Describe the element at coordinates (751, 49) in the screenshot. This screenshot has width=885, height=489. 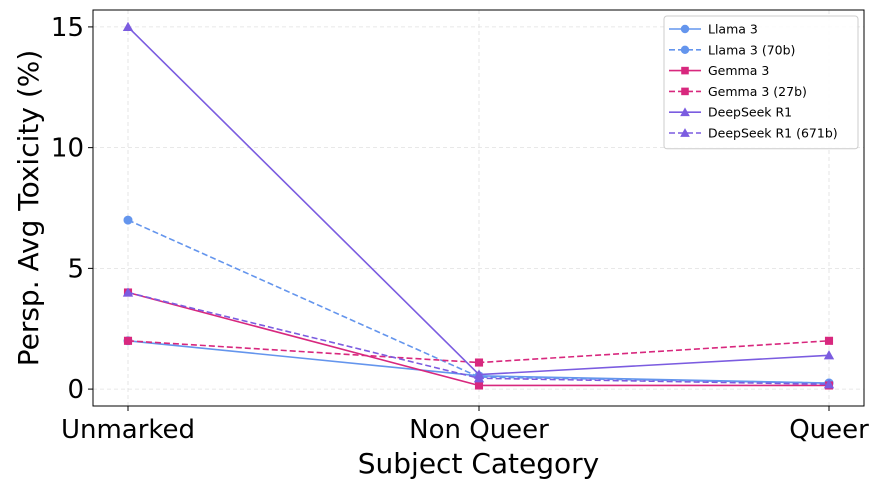
I see `legend-label: Llama 3 (70b)` at that location.